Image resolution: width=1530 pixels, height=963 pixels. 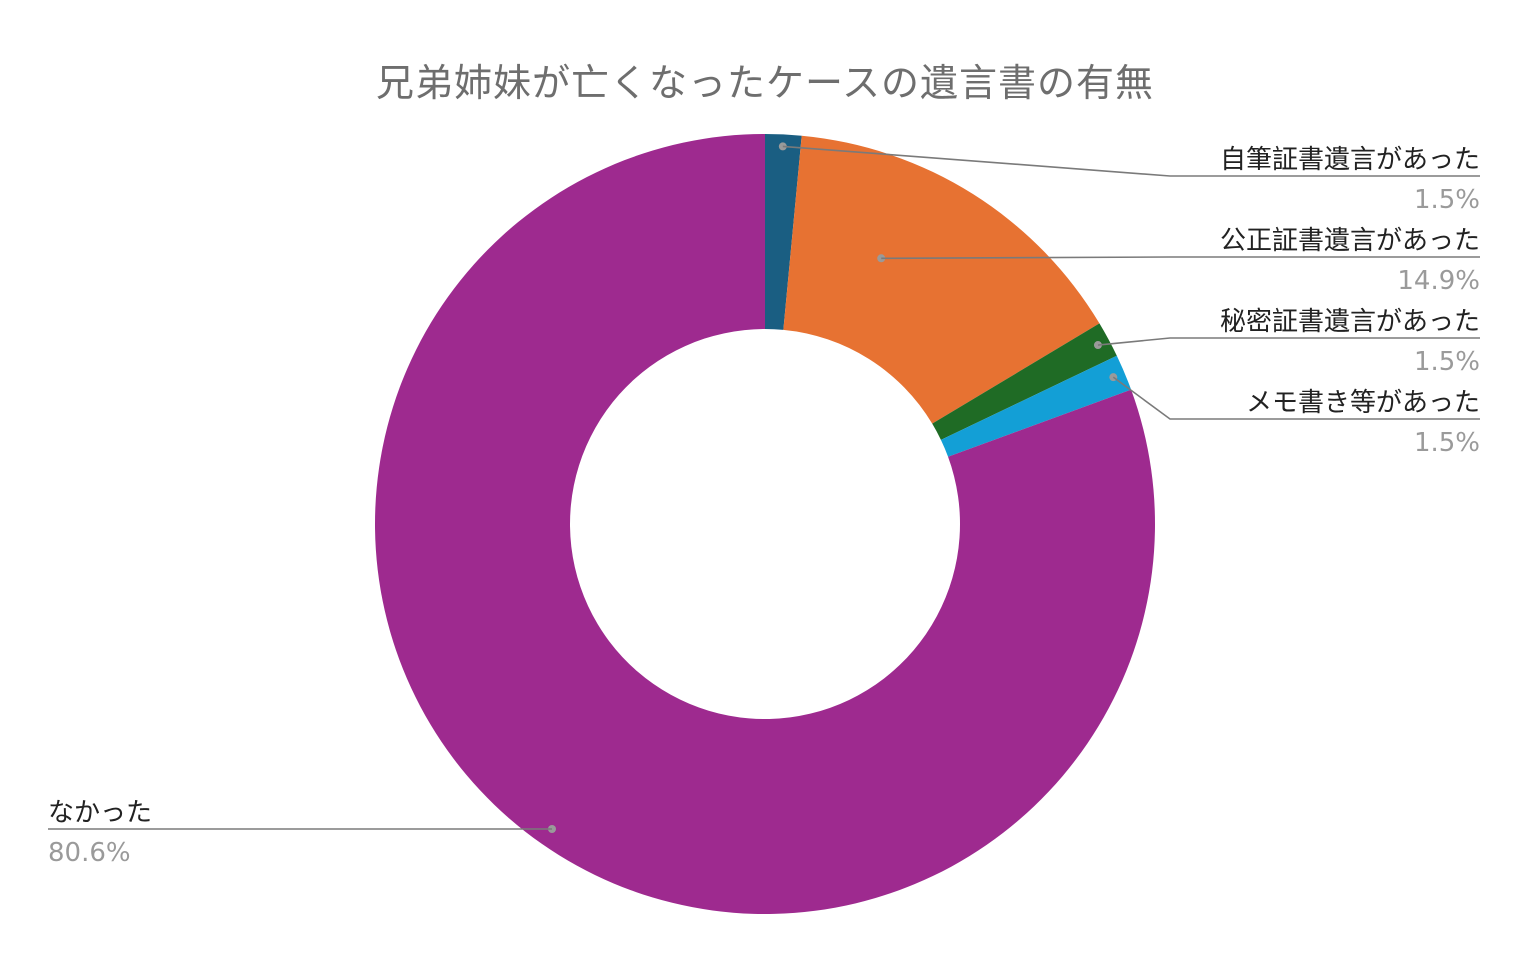 I want to click on slice-label-1: 自筆証書遺言があった, so click(x=1350, y=160).